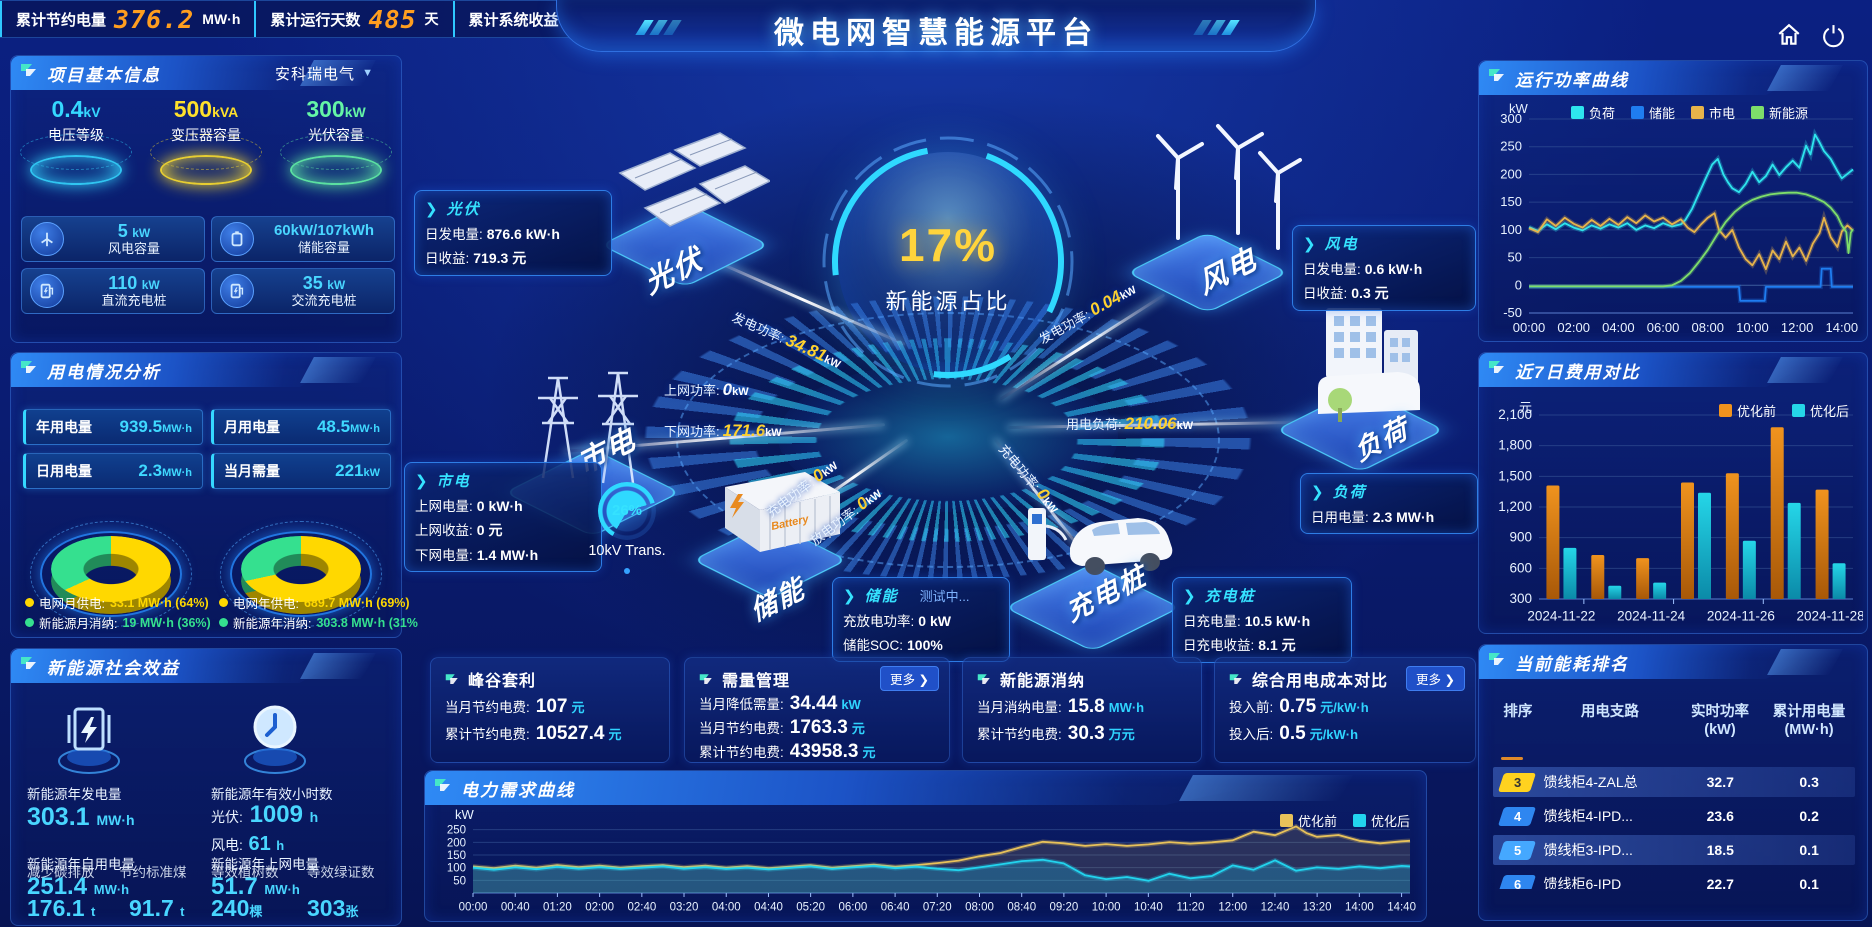 The width and height of the screenshot is (1872, 927). What do you see at coordinates (1674, 816) in the screenshot?
I see `table-row: 4 馈线柜4-IPD... 23.6 0.2` at bounding box center [1674, 816].